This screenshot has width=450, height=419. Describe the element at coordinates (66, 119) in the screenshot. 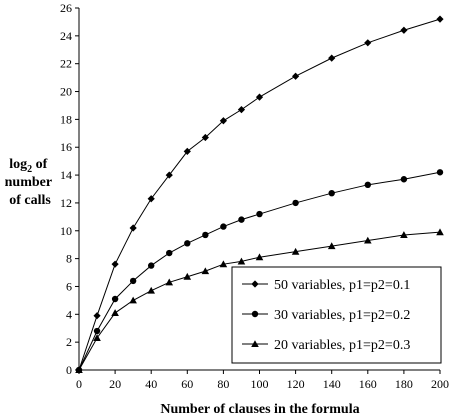

I see `y-tick-label: 18` at that location.